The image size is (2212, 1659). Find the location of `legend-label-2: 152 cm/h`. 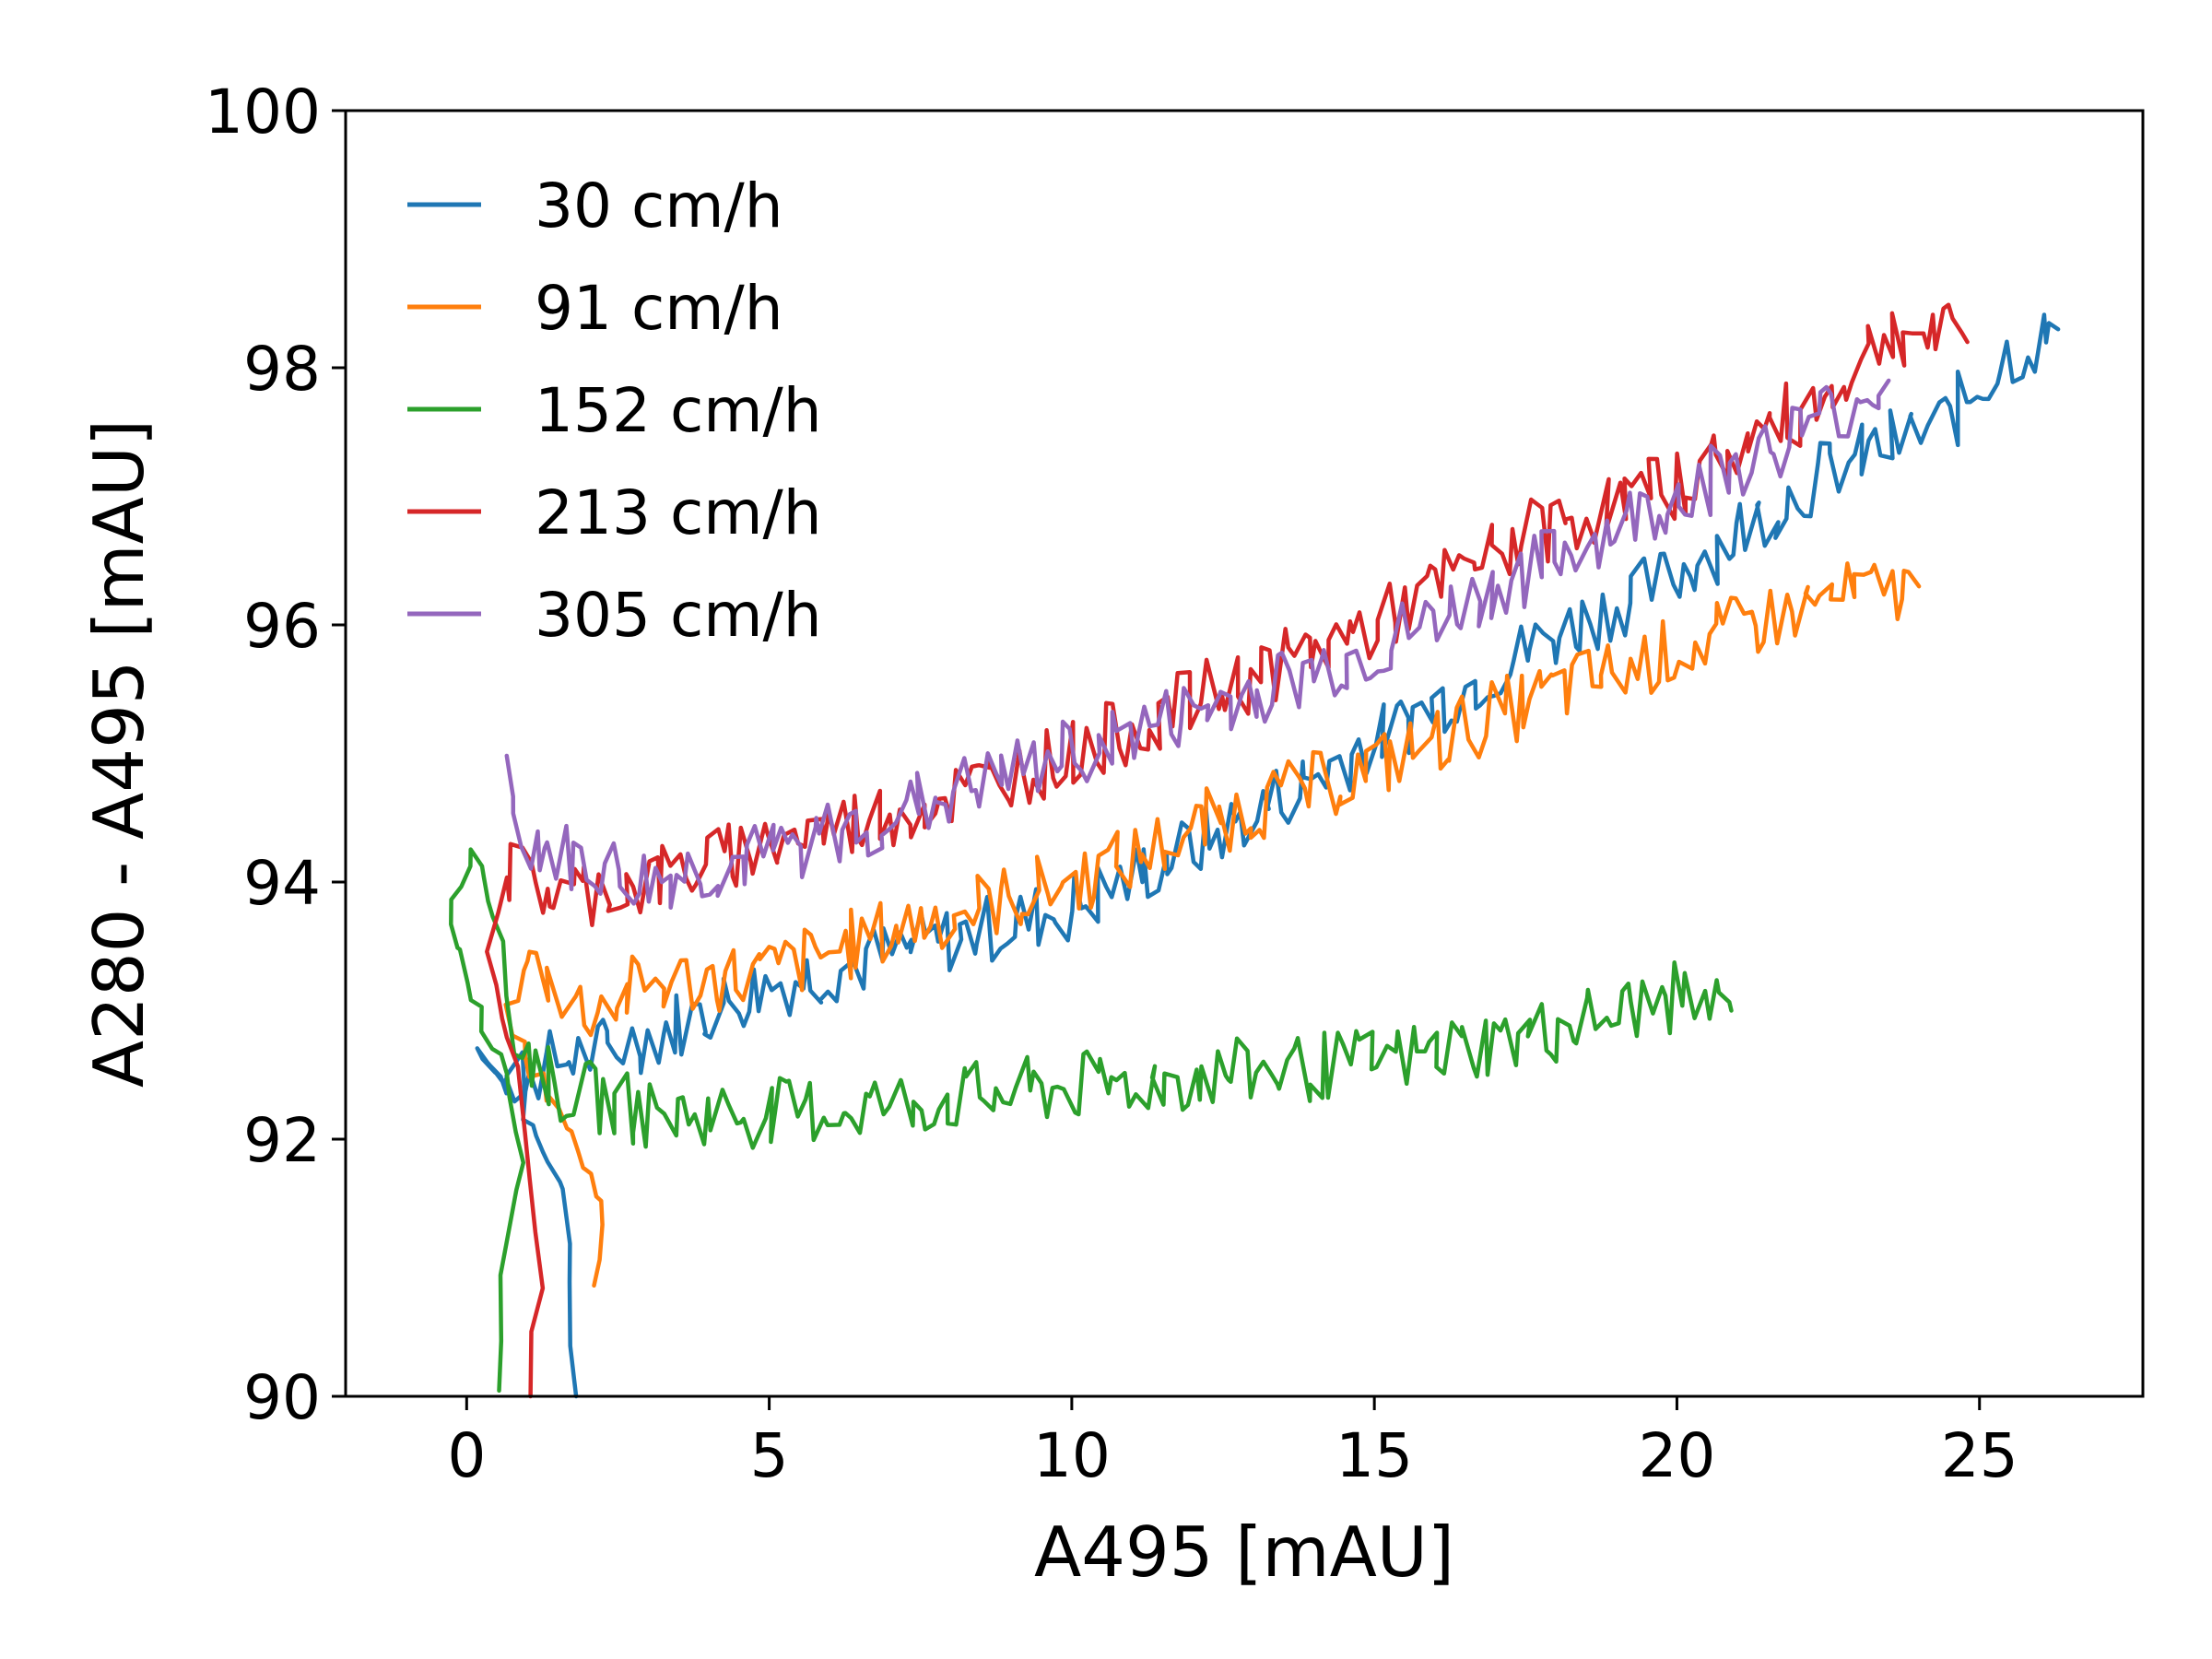

legend-label-2: 152 cm/h is located at coordinates (678, 410).